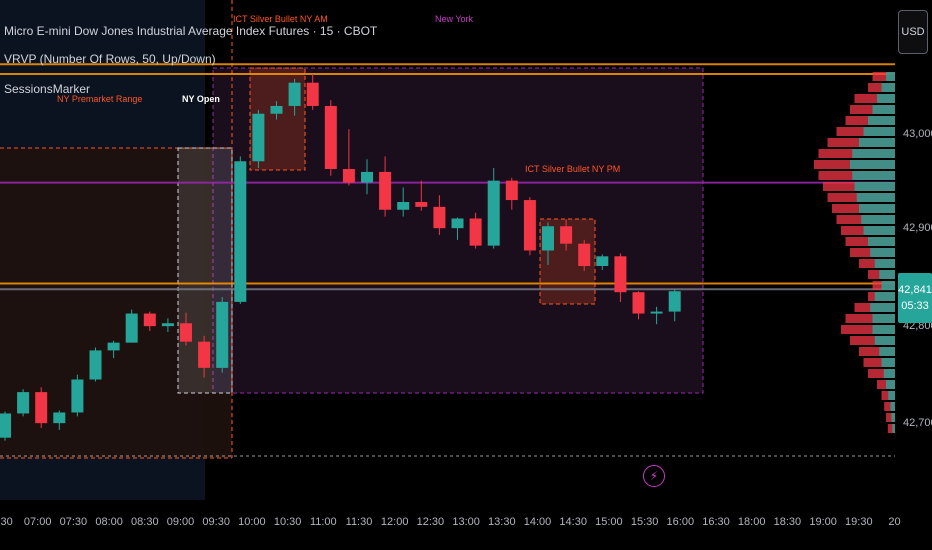 The height and width of the screenshot is (550, 932). I want to click on x-tick-label: 20, so click(894, 522).